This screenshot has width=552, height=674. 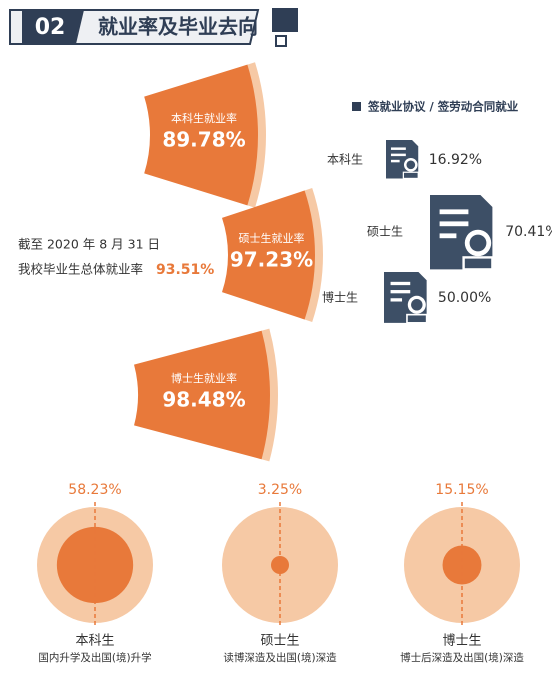 What do you see at coordinates (178, 27) in the screenshot?
I see `header-title: 就业率及毕业去向` at bounding box center [178, 27].